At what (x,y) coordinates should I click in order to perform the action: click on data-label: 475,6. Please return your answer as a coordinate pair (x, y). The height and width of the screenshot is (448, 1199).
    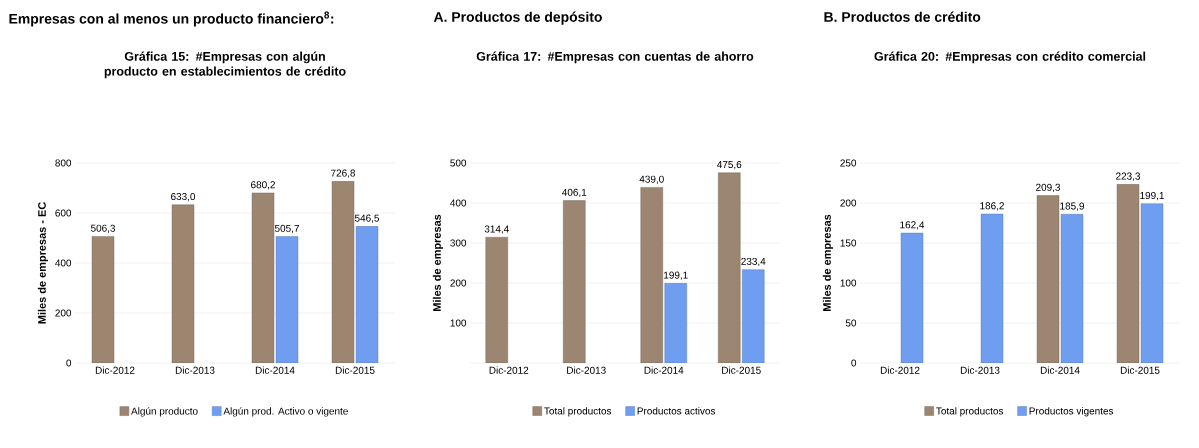
    Looking at the image, I should click on (729, 165).